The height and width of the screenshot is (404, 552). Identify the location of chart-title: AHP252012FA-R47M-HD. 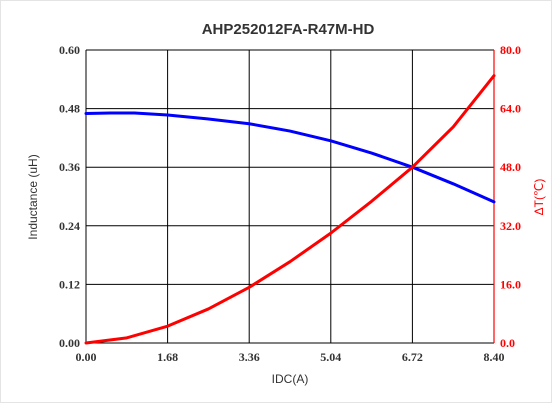
(288, 29).